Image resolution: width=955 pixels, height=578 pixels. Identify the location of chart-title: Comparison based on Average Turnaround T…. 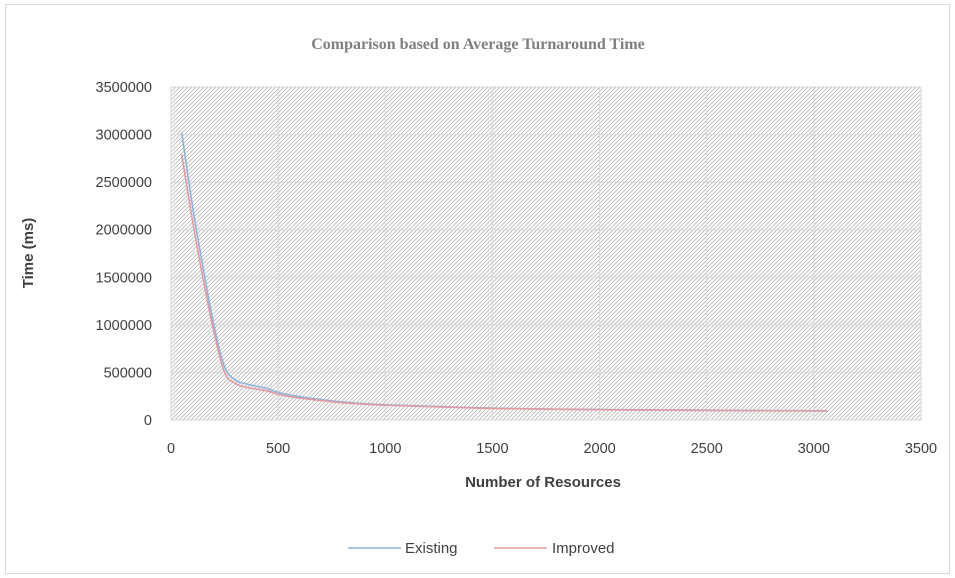
(478, 44).